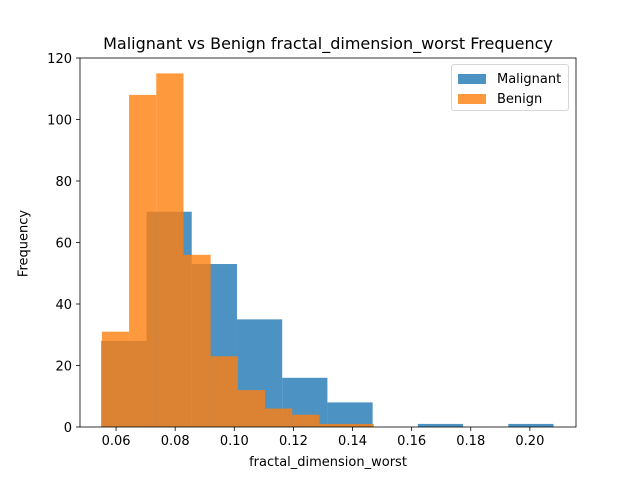 The image size is (640, 480). What do you see at coordinates (352, 441) in the screenshot?
I see `x-tick-label-0.14: 0.14` at bounding box center [352, 441].